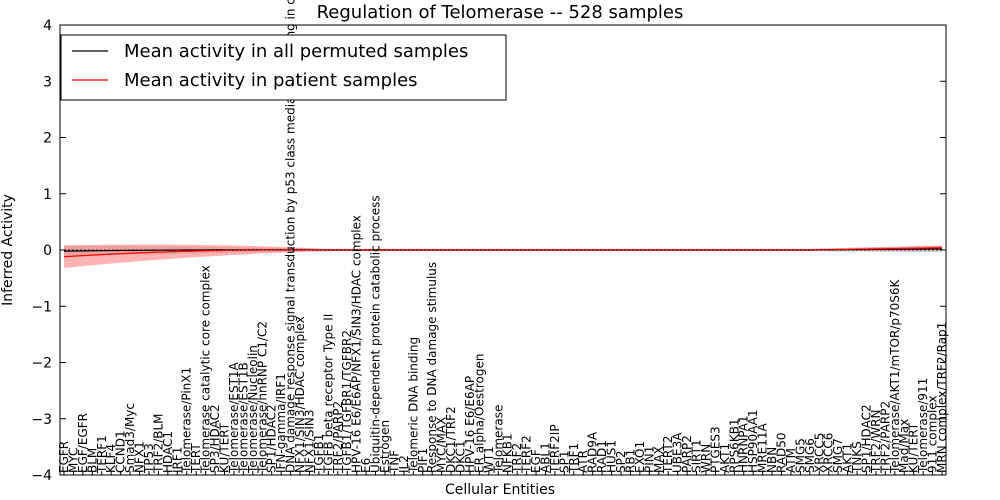  Describe the element at coordinates (442, 445) in the screenshot. I see `x-tick-label: MYC/MAX` at that location.